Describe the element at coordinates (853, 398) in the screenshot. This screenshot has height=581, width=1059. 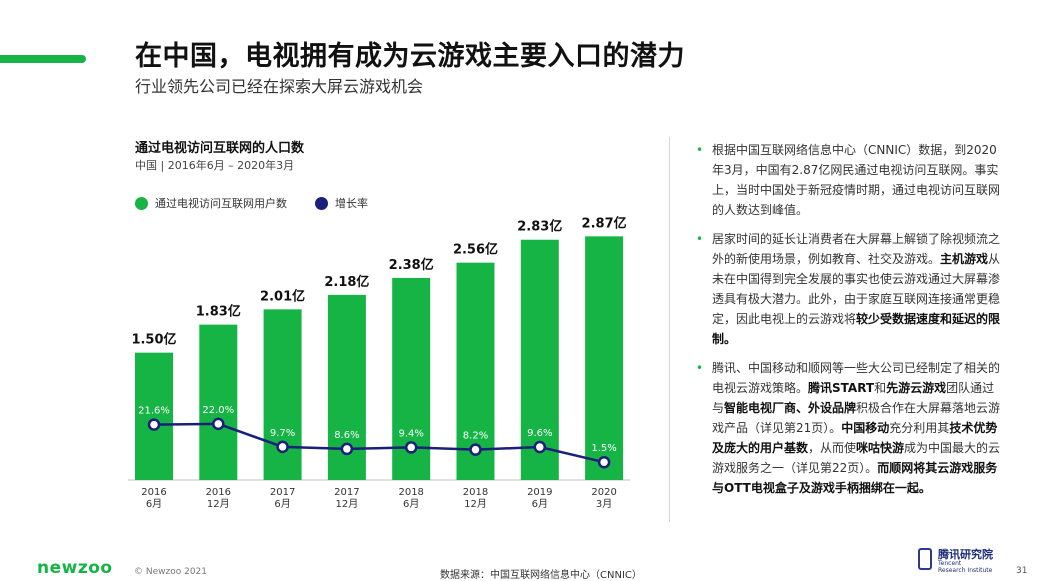
I see `bullet-text: 团队通过与` at that location.